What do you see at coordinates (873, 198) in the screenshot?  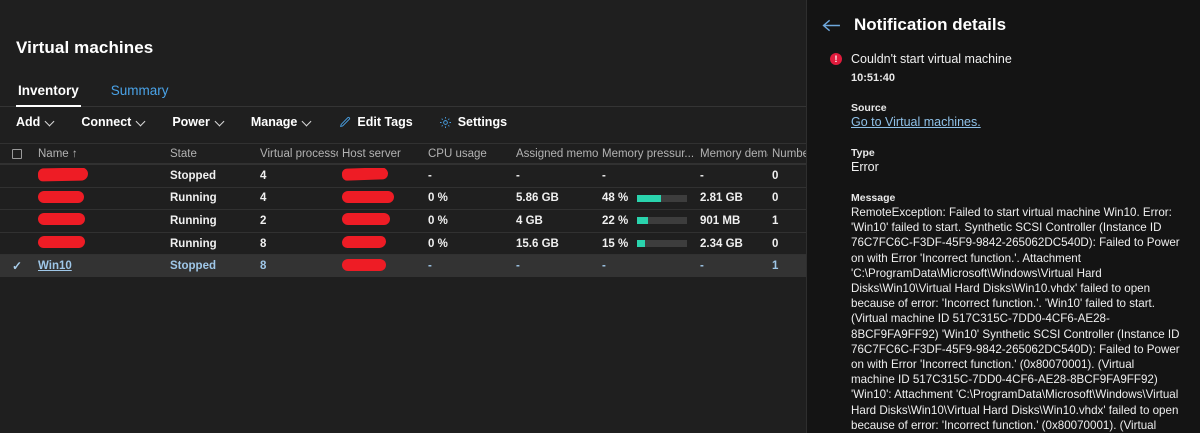 I see `message-label: Message` at bounding box center [873, 198].